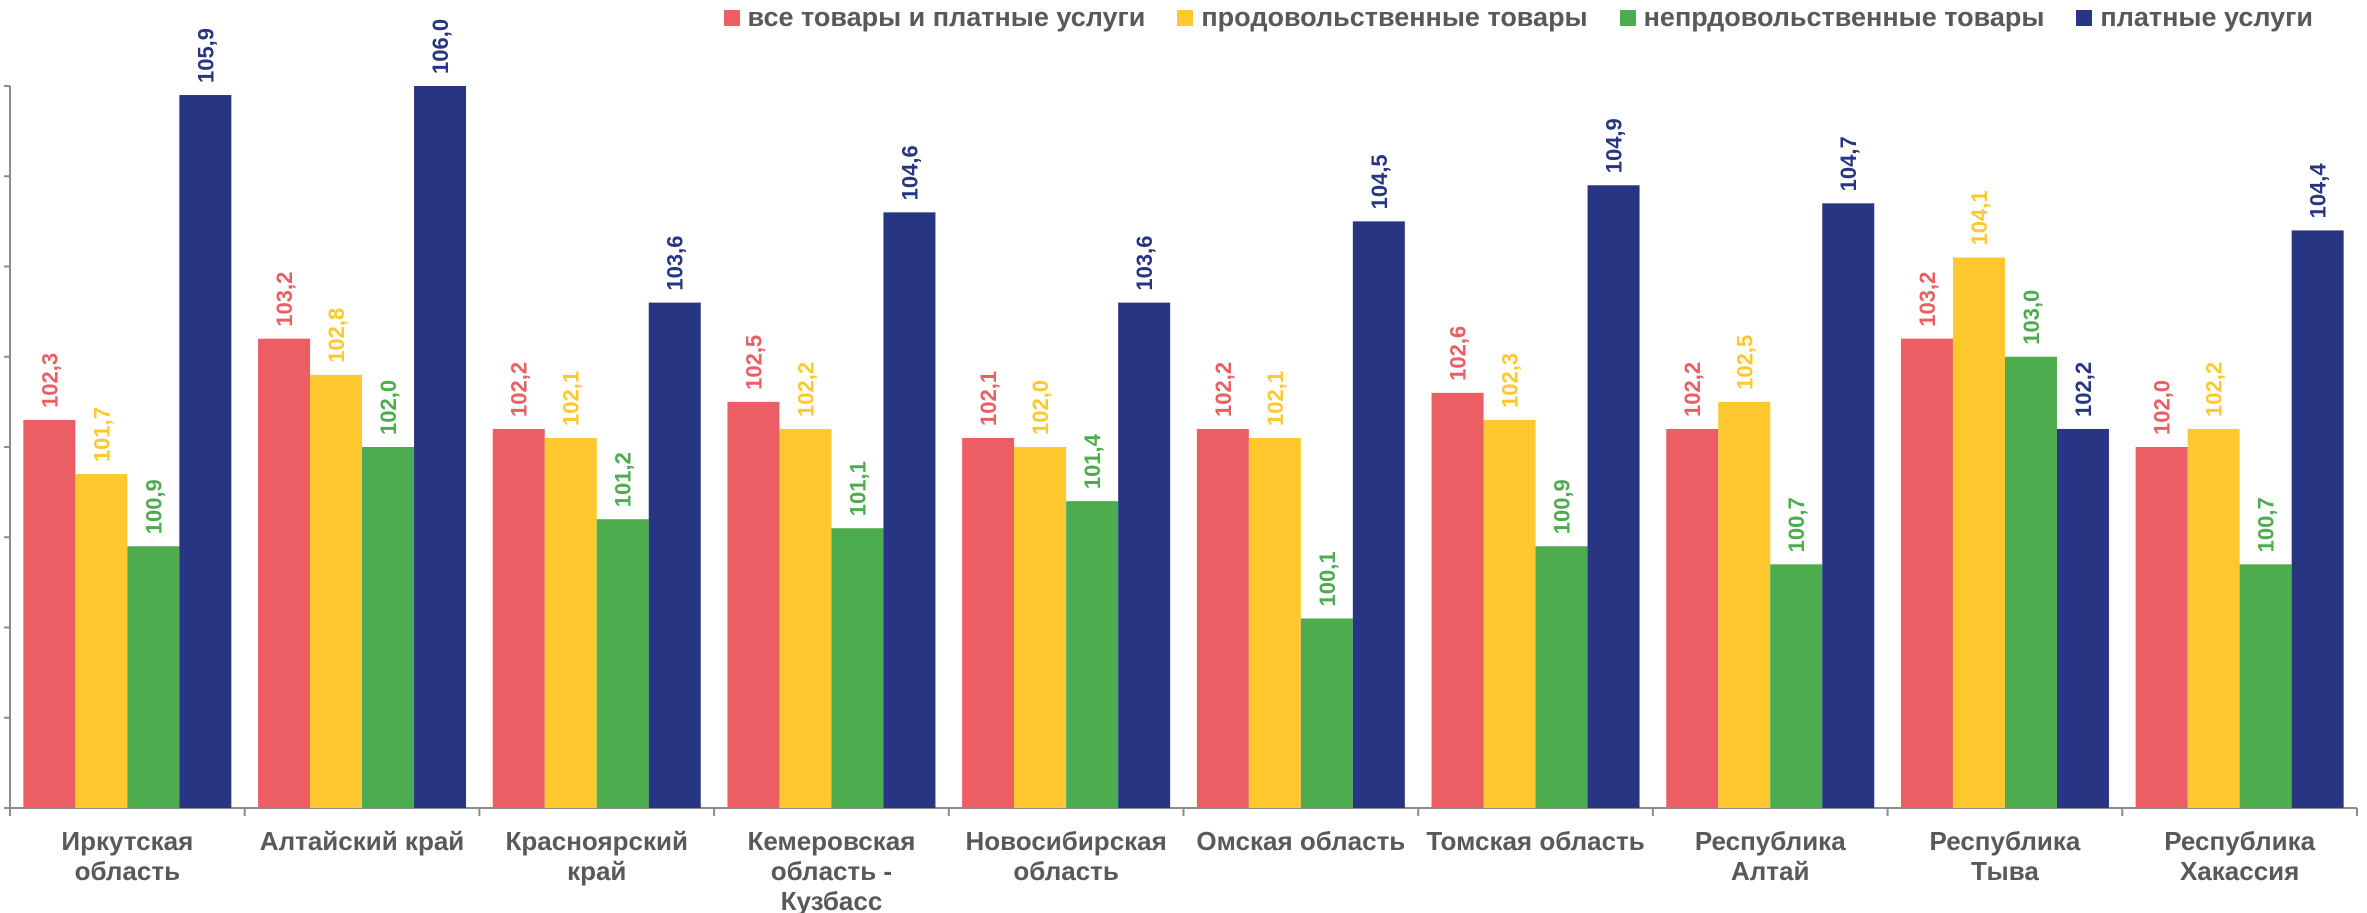  Describe the element at coordinates (597, 841) in the screenshot. I see `category-label-line: Красноярский` at that location.